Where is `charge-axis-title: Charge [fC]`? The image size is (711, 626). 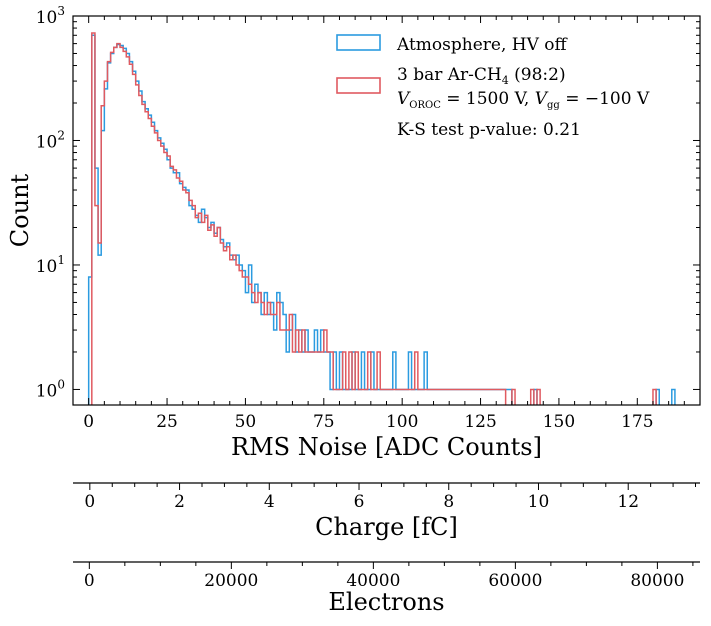
charge-axis-title: Charge [fC] is located at coordinates (386, 527).